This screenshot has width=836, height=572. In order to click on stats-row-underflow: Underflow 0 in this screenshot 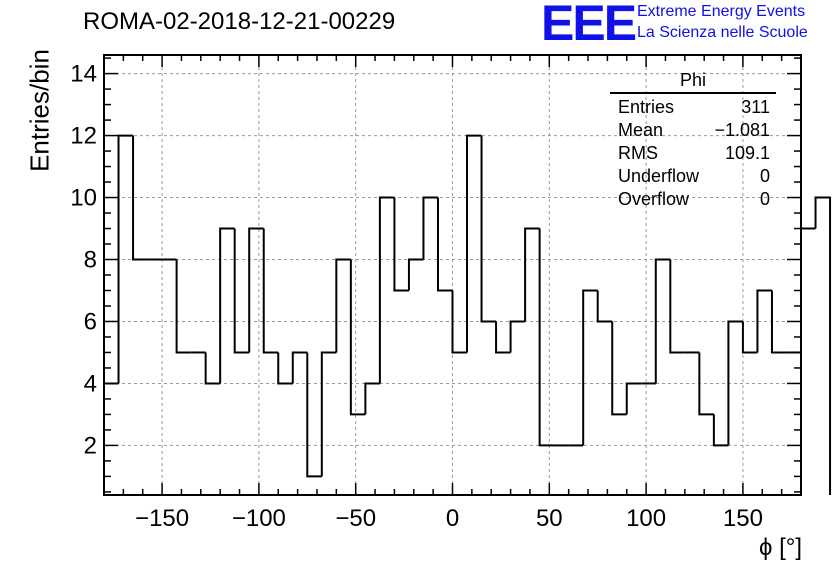, I will do `click(693, 176)`.